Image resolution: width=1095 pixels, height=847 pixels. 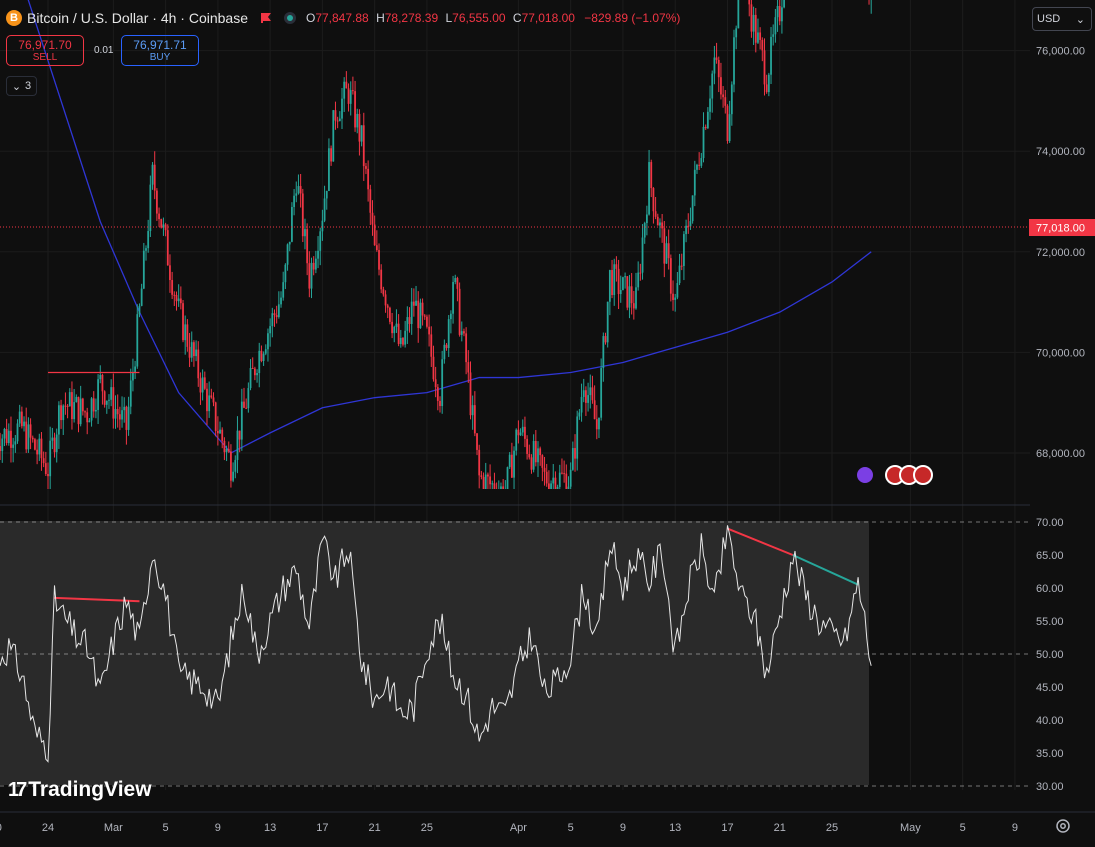 I want to click on event-lightning-icon, so click(x=865, y=475).